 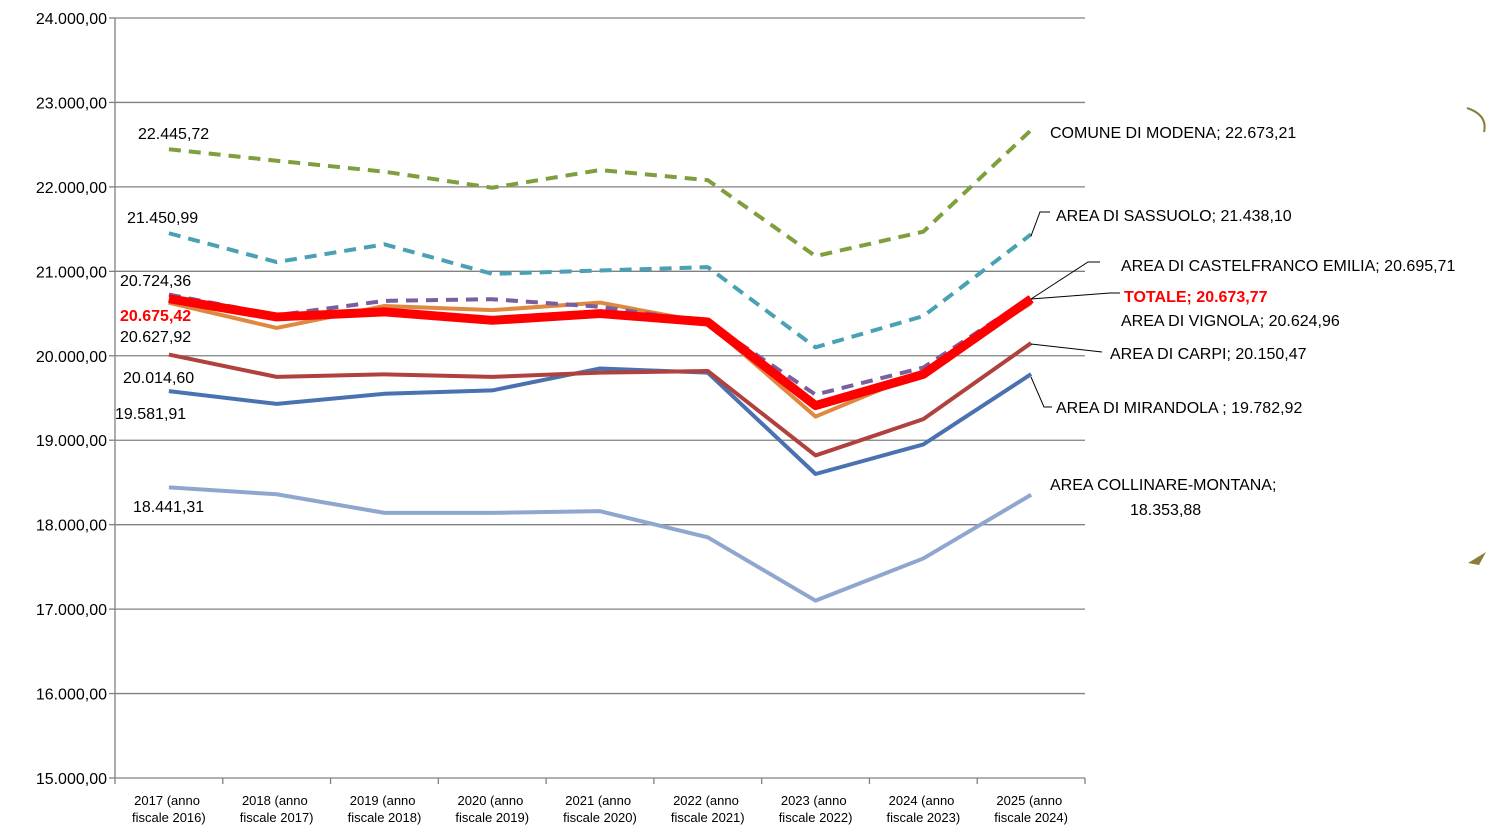 I want to click on line: 2025 (anno, so click(x=1030, y=800).